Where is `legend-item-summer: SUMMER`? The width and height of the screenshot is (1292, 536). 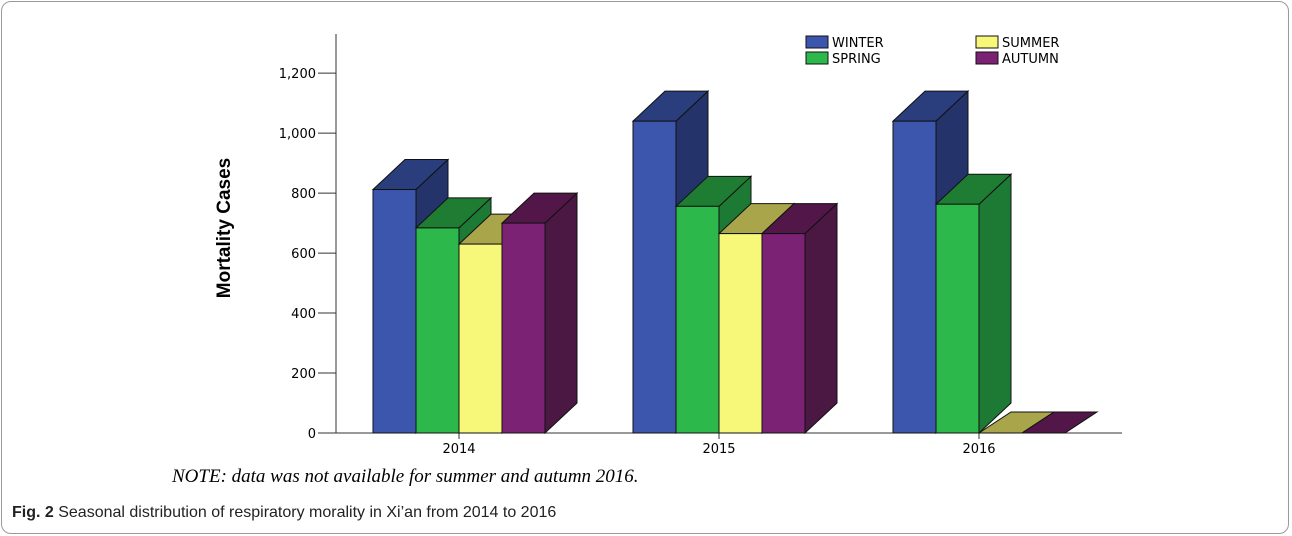 legend-item-summer: SUMMER is located at coordinates (1017, 43).